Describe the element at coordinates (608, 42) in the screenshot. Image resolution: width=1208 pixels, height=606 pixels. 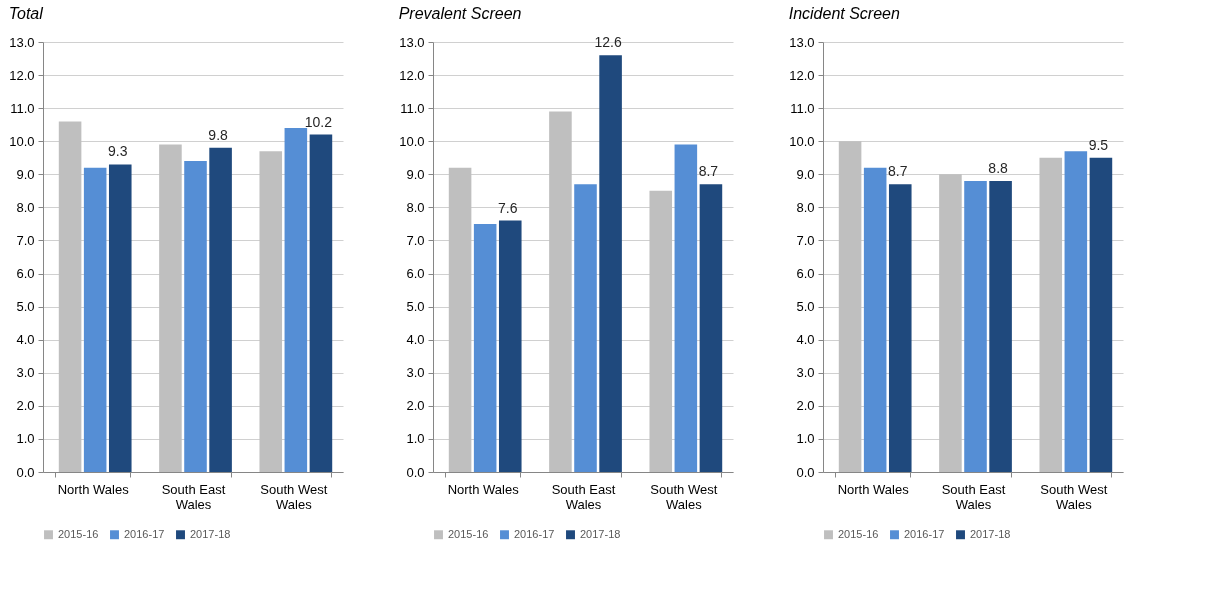
I see `data-label: 12.6` at that location.